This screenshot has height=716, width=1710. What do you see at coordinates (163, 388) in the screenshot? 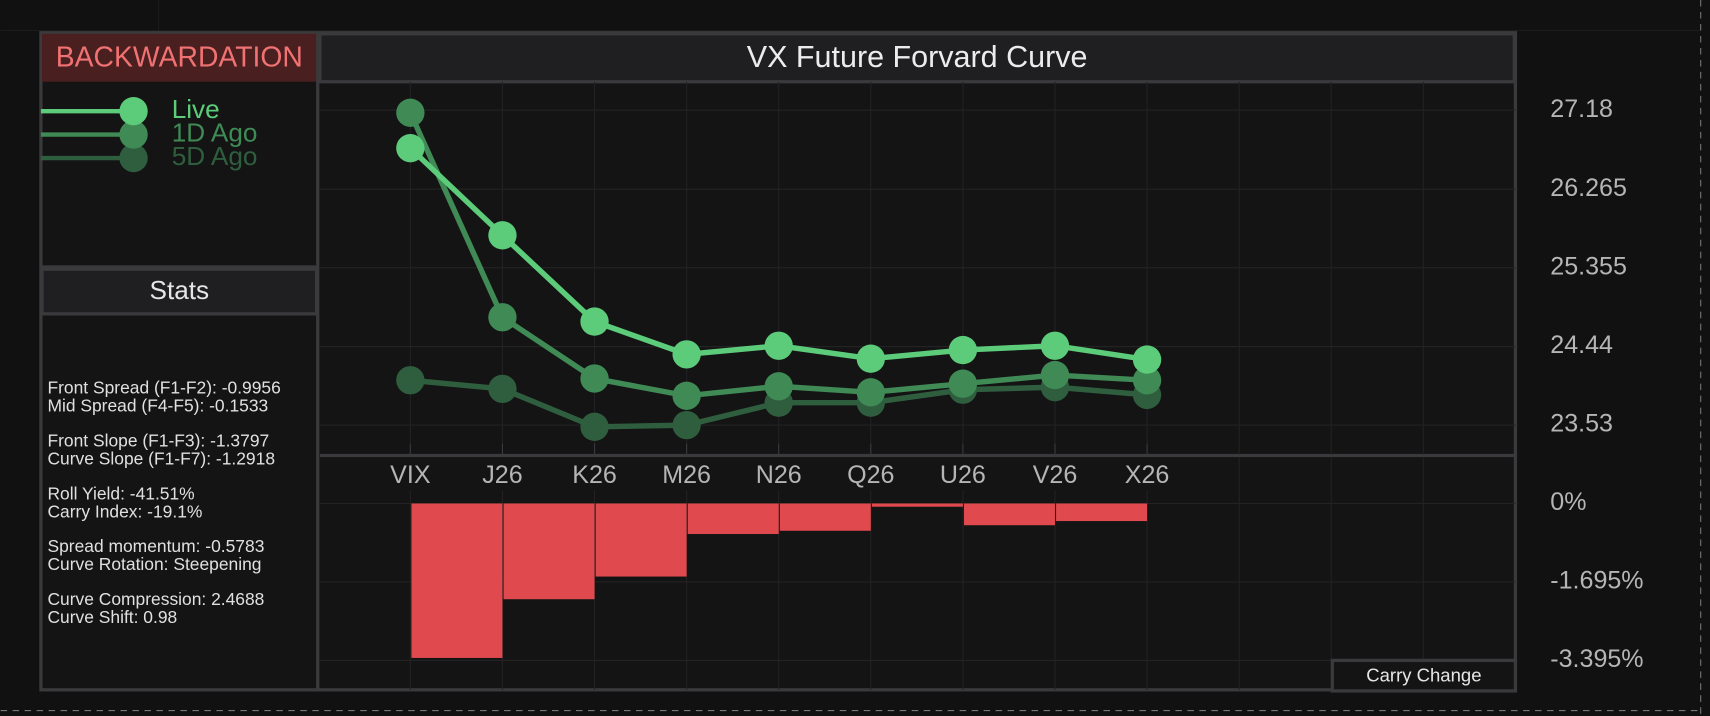
I see `stat-line: Front Spread (F1-F2): -0.9956` at bounding box center [163, 388].